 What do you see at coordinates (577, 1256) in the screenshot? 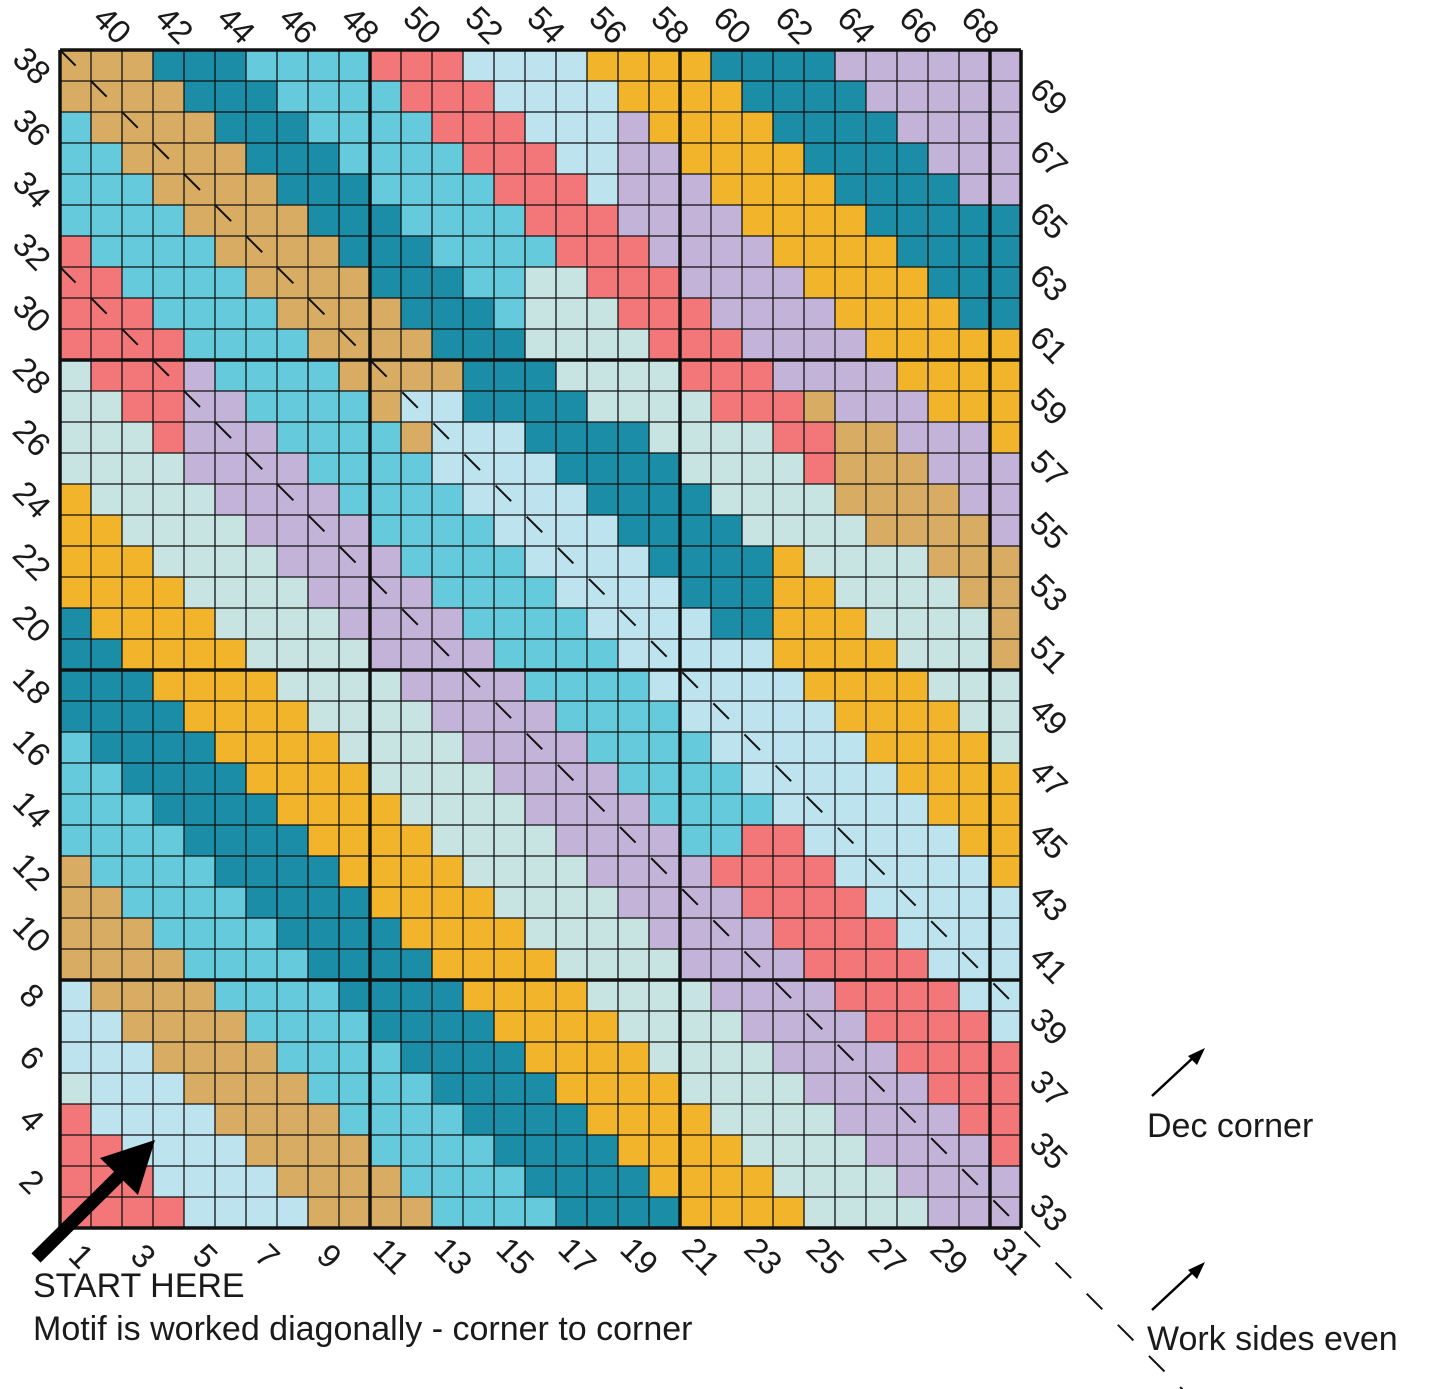
I see `bottom-column-label: 17` at bounding box center [577, 1256].